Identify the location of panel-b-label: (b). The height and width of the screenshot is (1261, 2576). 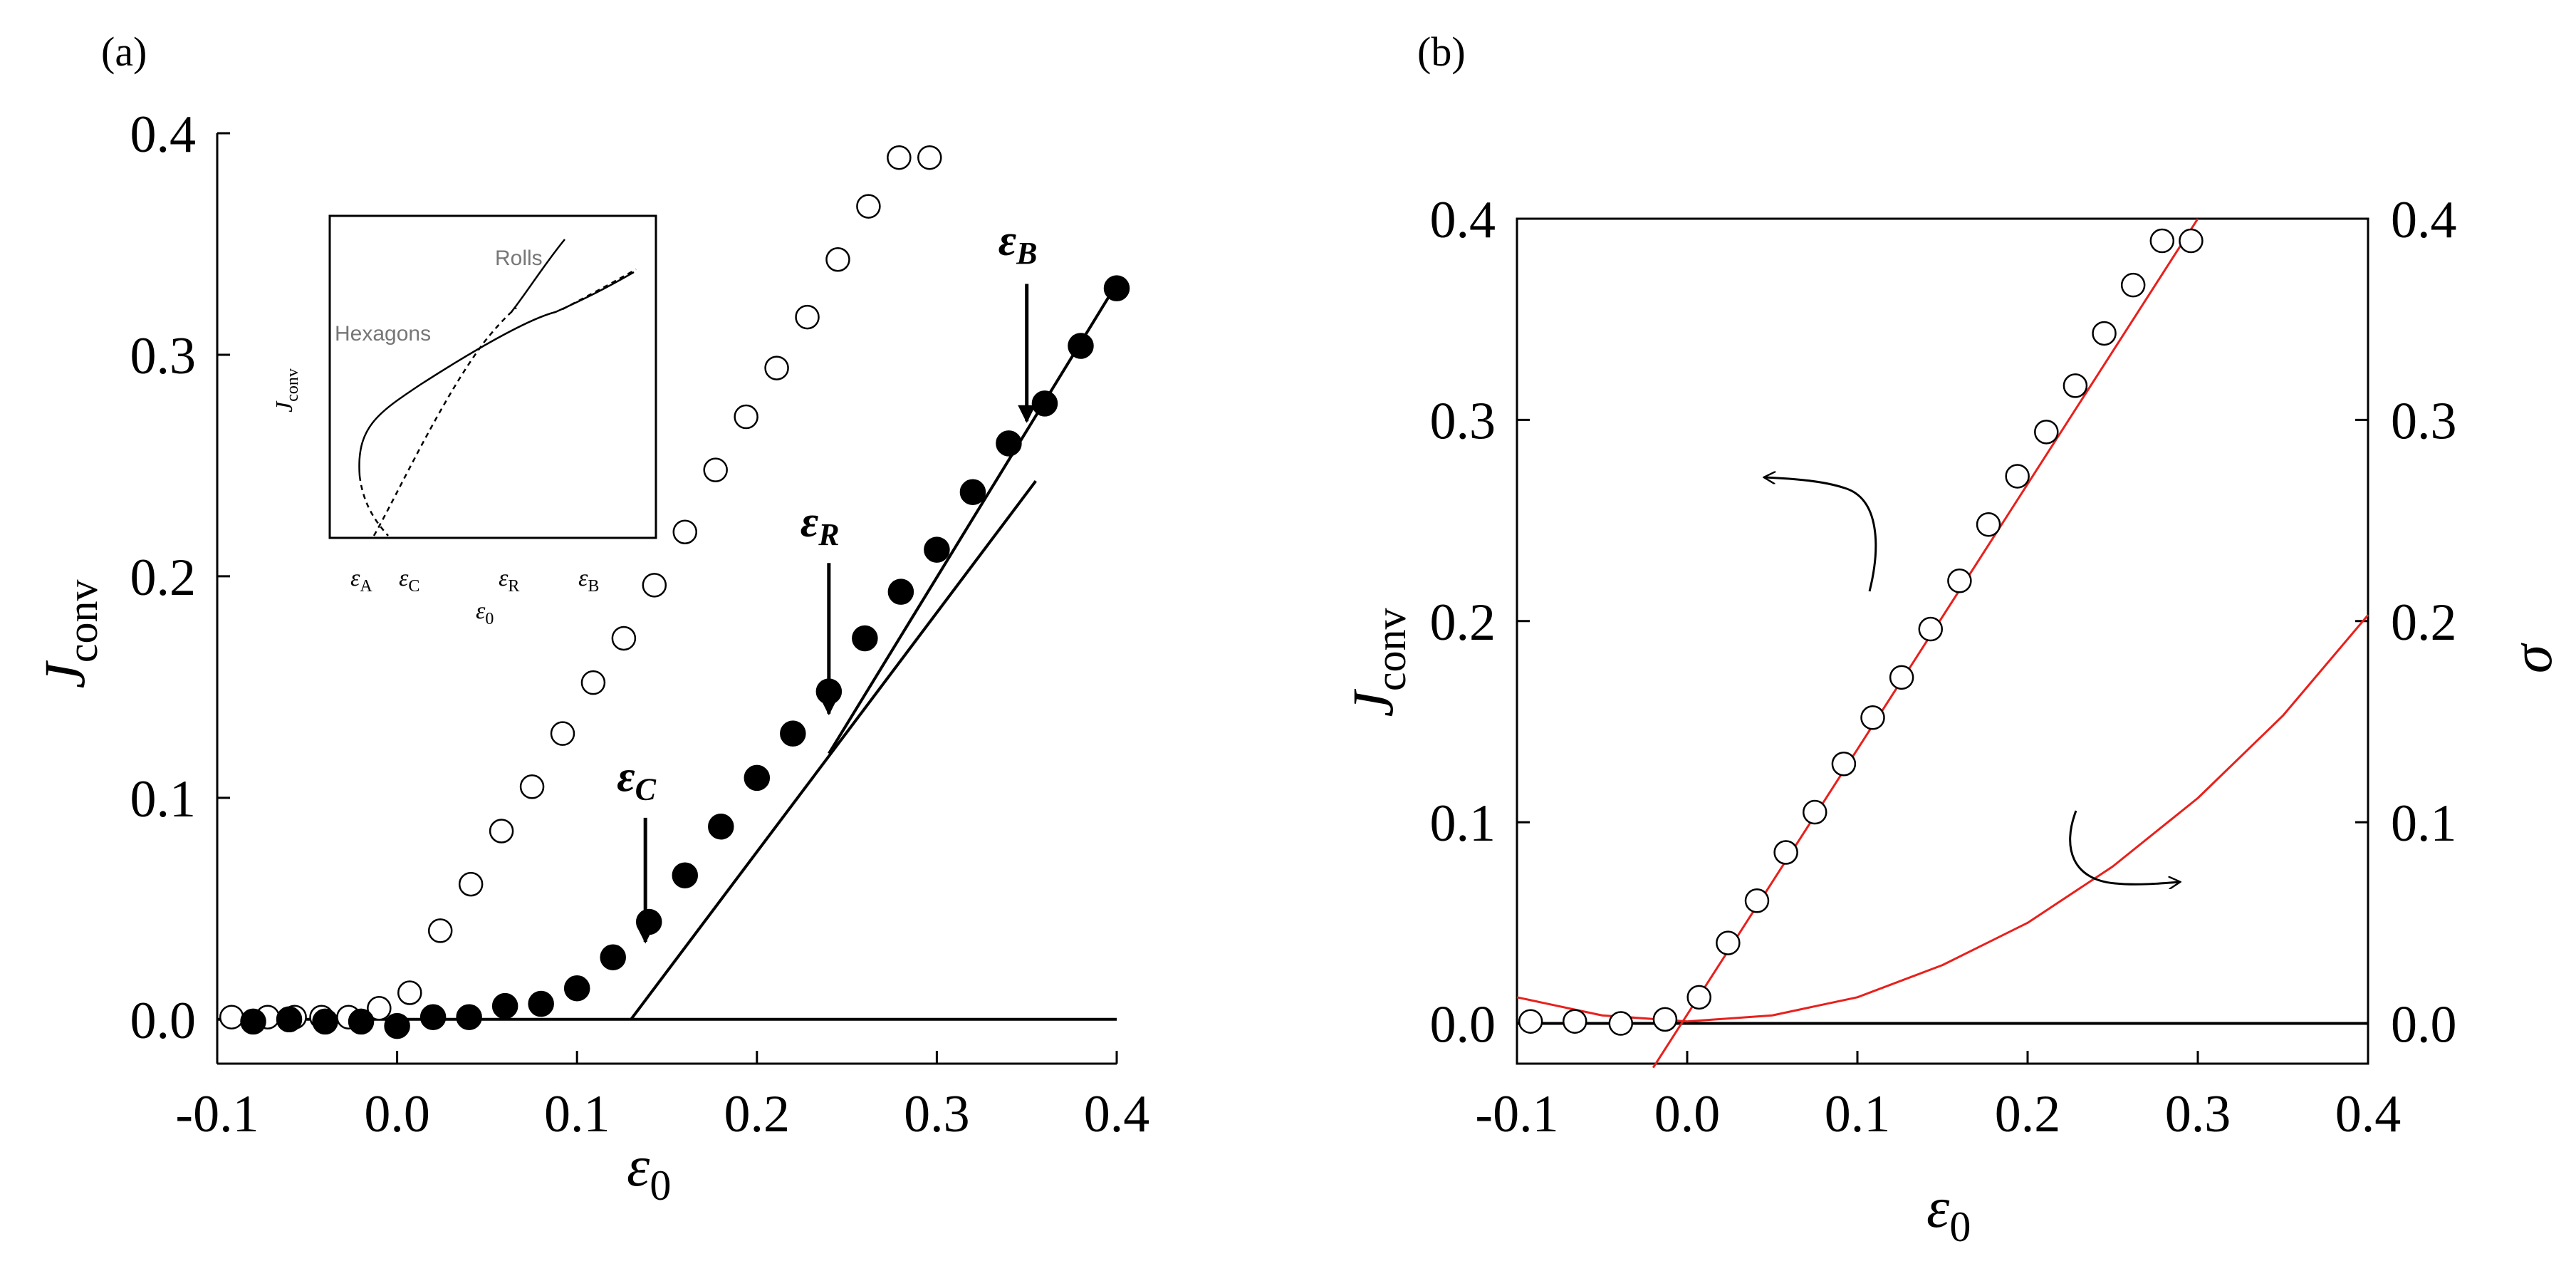
(1441, 51).